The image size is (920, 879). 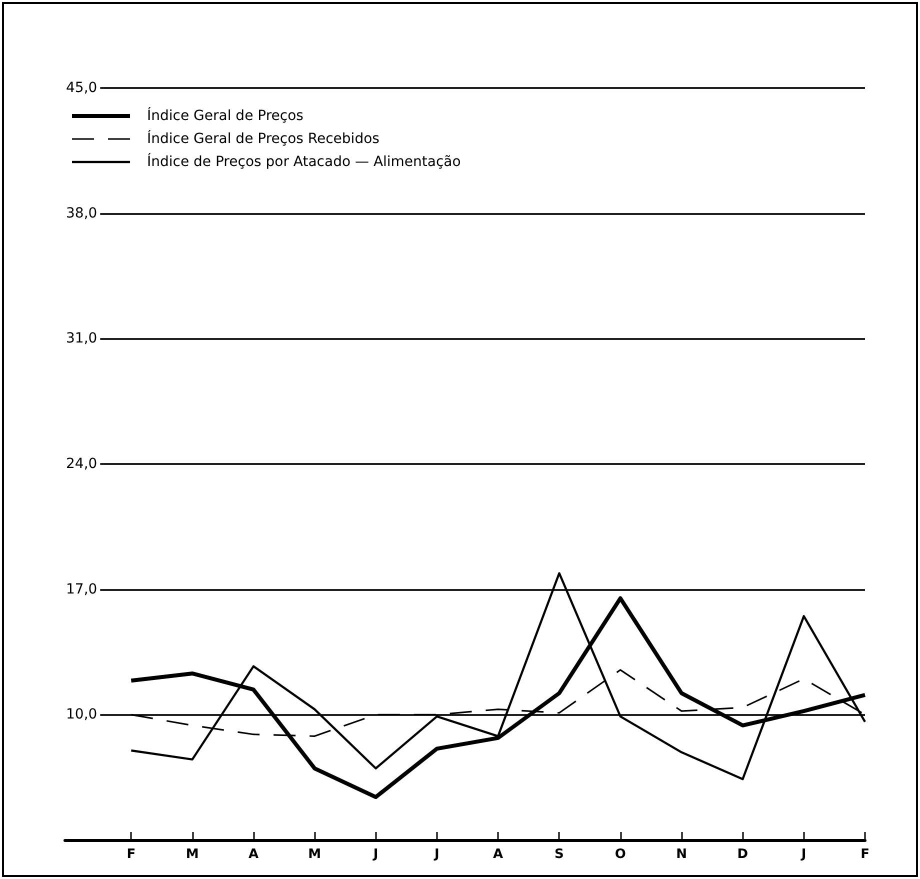 What do you see at coordinates (681, 854) in the screenshot?
I see `x-tick-label: N` at bounding box center [681, 854].